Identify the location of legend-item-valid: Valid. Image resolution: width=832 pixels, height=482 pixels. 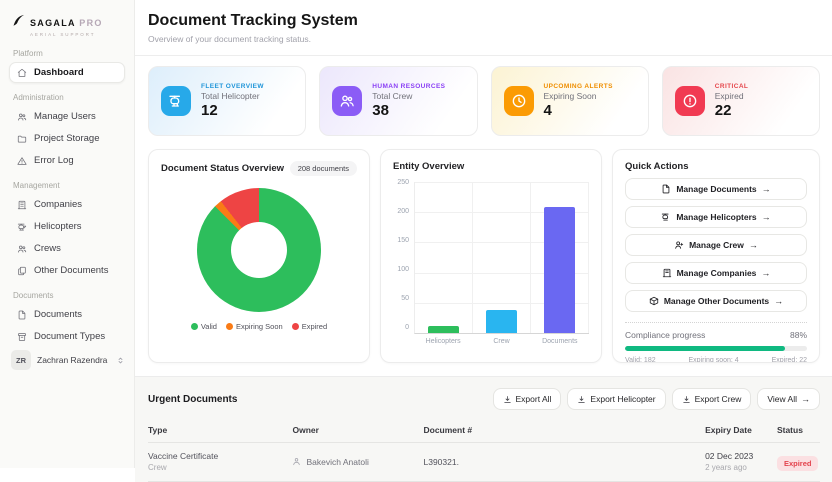
(203, 326).